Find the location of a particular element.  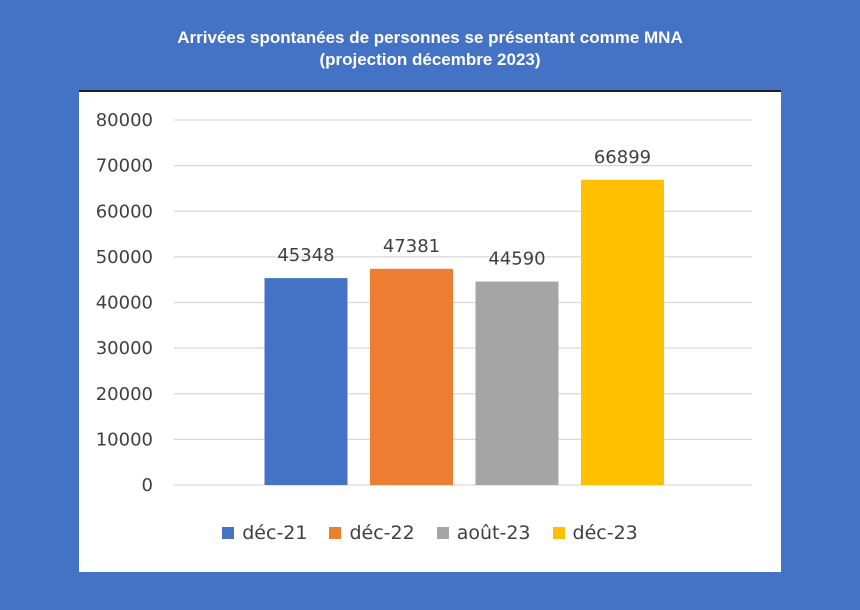

legend-item: déc-23 is located at coordinates (595, 533).